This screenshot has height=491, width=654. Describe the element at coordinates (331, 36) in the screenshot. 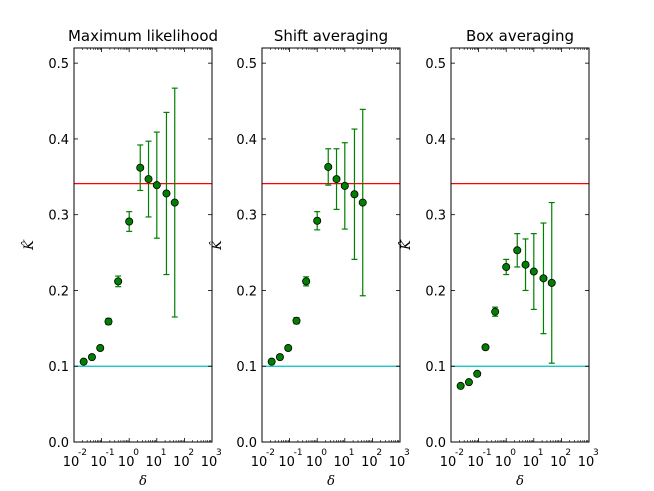

I see `panel-title: Shift averaging` at that location.